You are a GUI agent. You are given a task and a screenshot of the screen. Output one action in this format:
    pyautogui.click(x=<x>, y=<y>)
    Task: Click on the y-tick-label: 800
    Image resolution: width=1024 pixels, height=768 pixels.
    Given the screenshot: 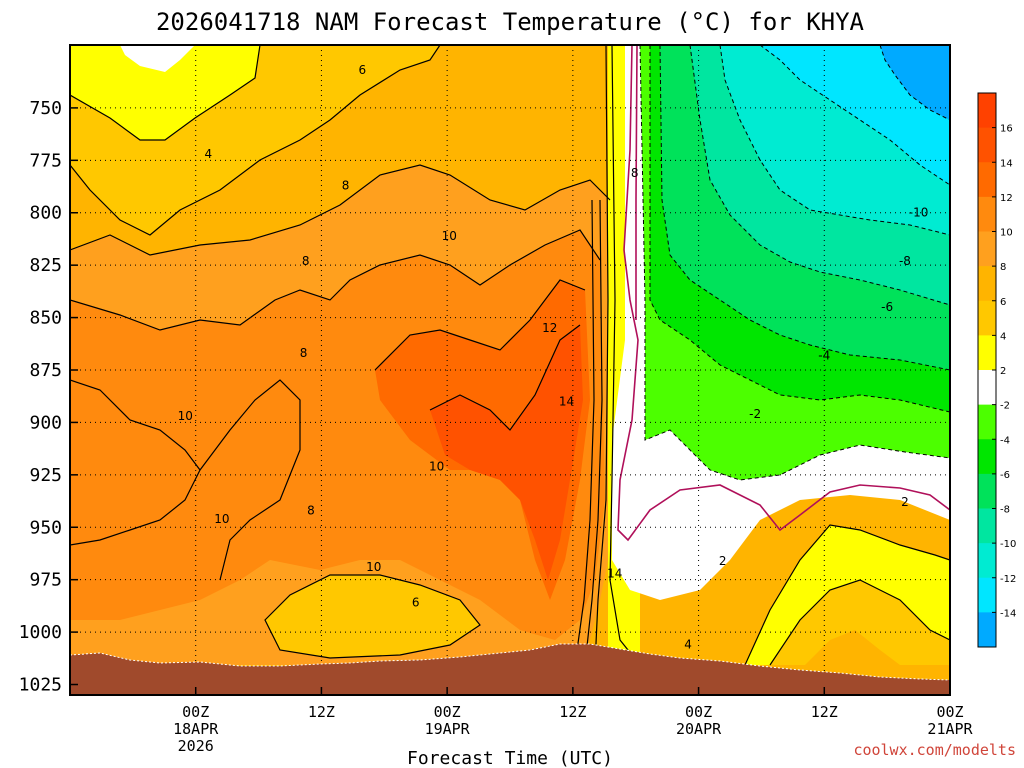 What is the action you would take?
    pyautogui.click(x=45, y=213)
    